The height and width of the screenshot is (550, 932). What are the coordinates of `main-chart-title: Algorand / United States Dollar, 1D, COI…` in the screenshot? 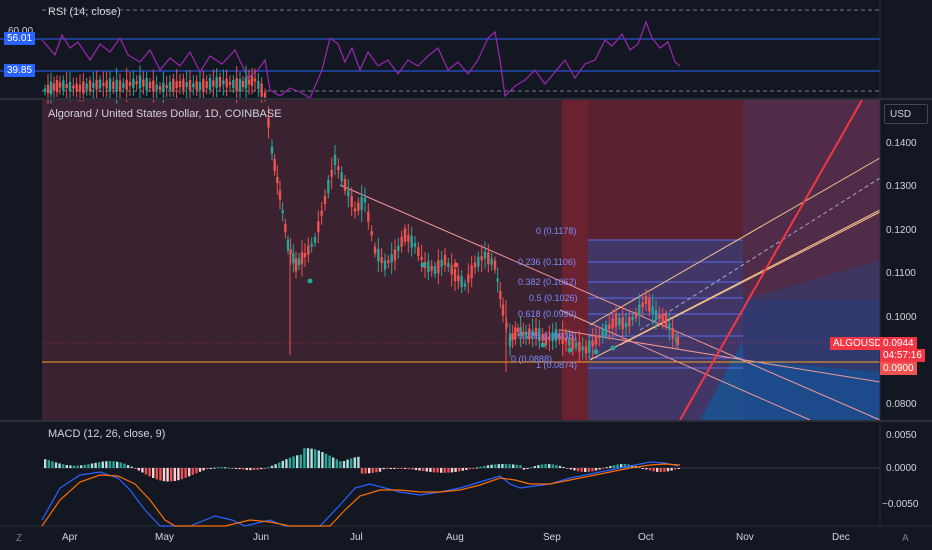 It's located at (165, 114).